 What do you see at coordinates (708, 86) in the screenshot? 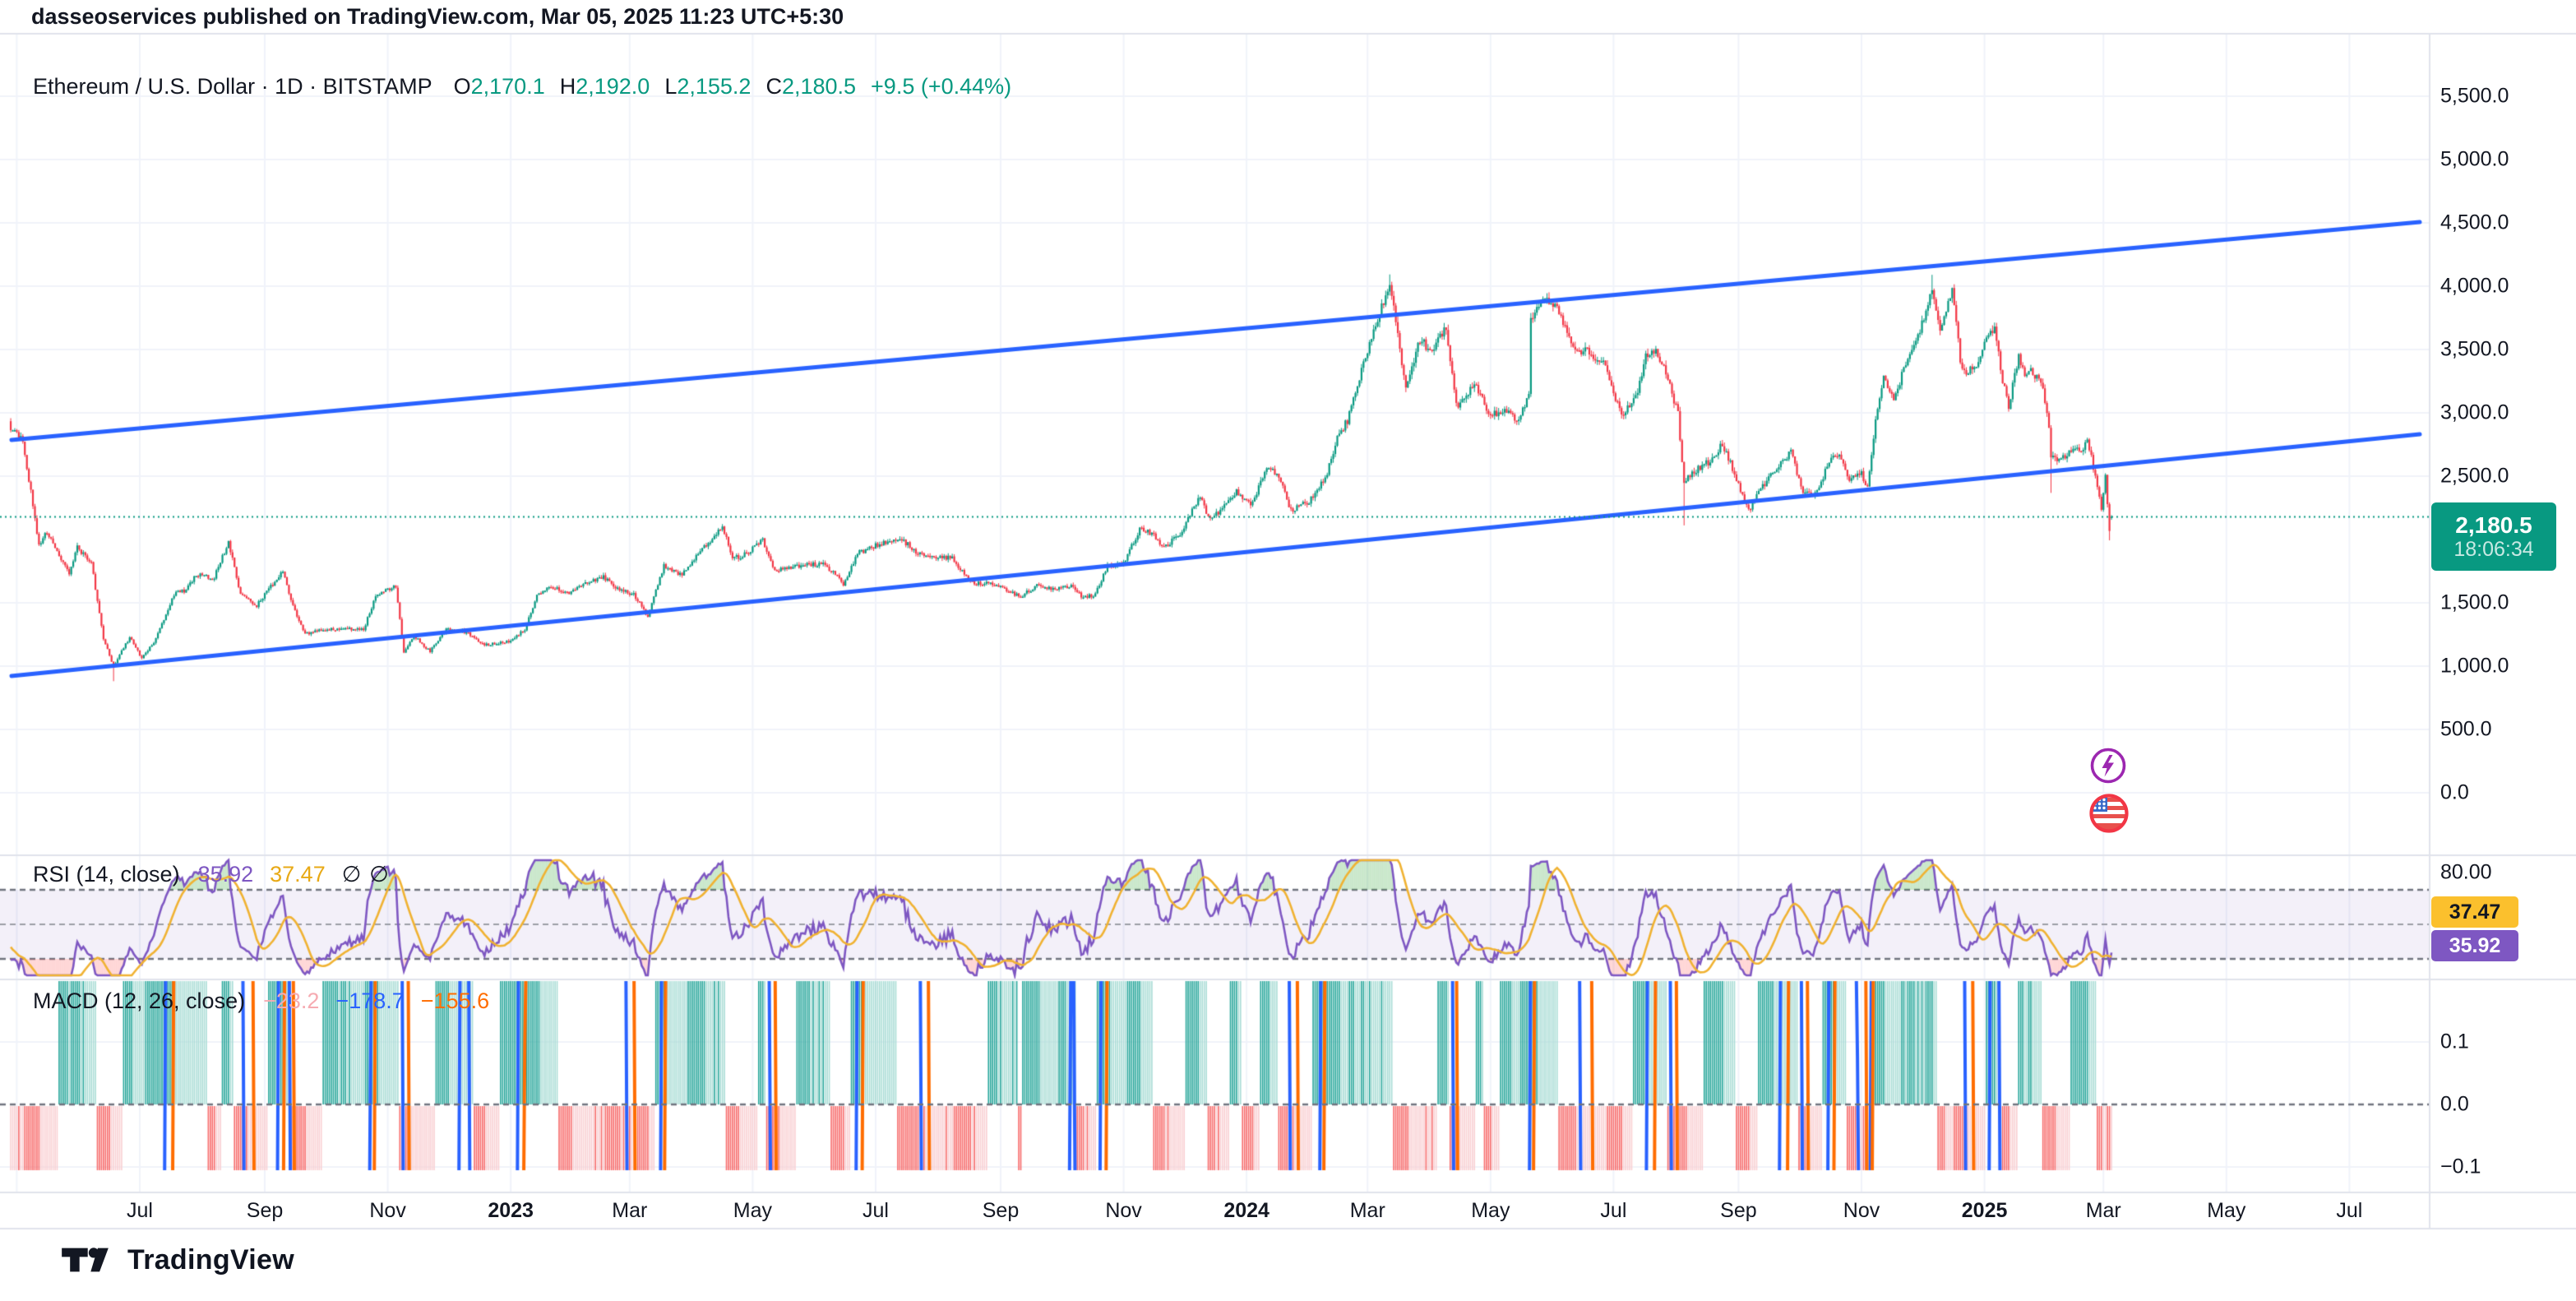
I see `ohlc-low: L2,155.2` at bounding box center [708, 86].